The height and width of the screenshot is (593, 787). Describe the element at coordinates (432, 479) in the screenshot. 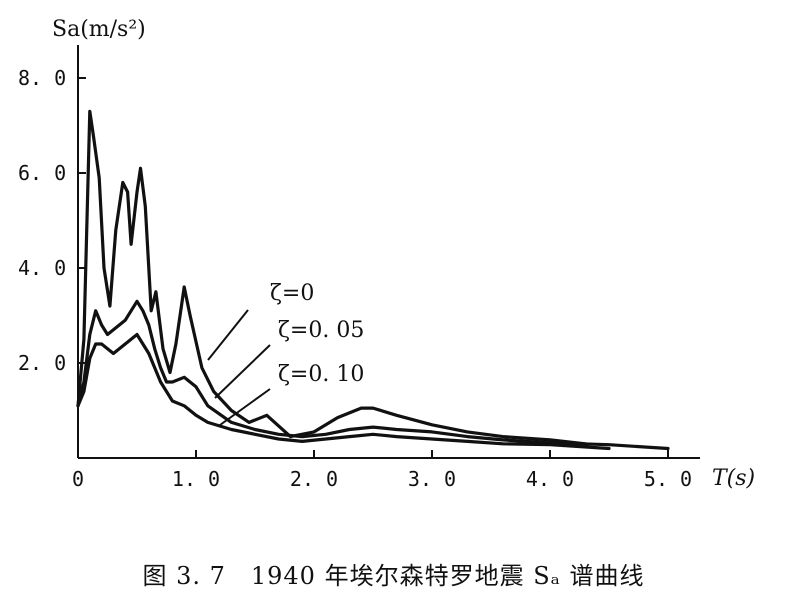

I see `x-tick-label: 3. 0` at that location.